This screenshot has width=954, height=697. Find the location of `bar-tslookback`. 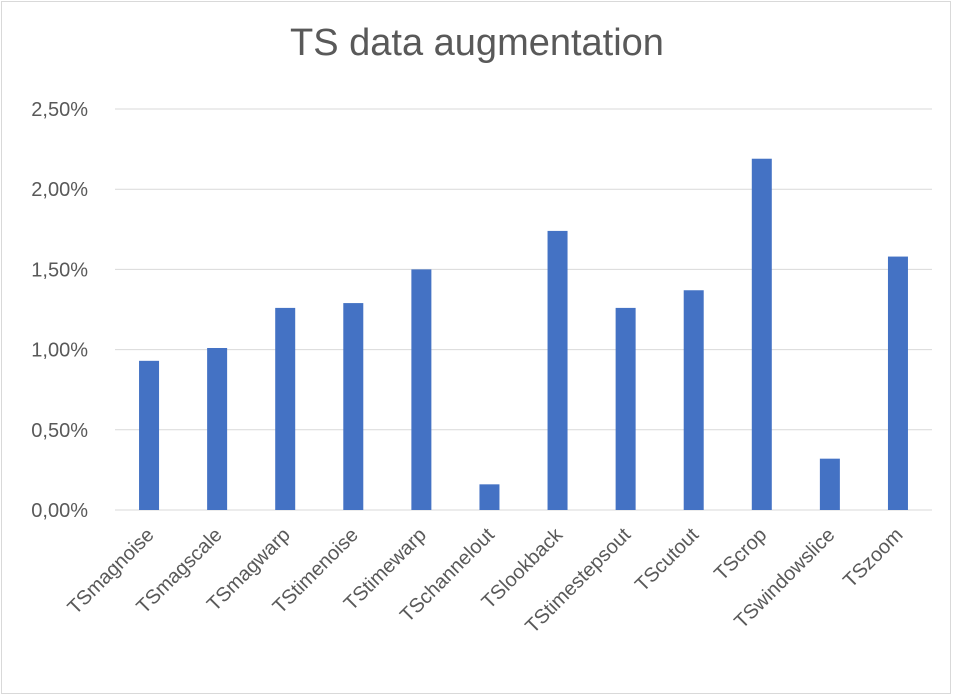

bar-tslookback is located at coordinates (557, 370).